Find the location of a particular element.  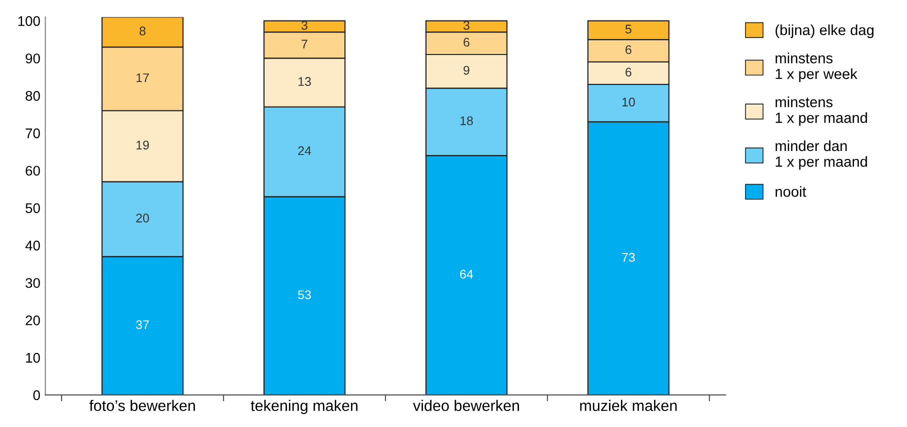

y-tick-label: 60 is located at coordinates (33, 171).